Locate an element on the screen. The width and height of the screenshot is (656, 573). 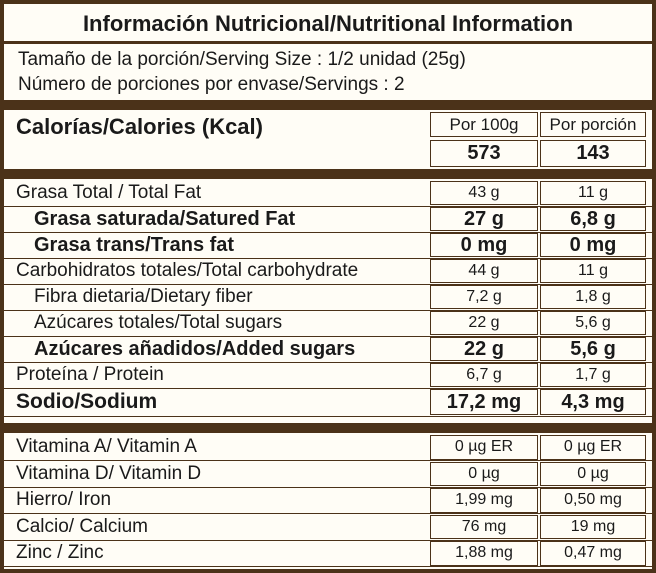
vitamin-label: Calcio/ Calcium is located at coordinates (82, 526).